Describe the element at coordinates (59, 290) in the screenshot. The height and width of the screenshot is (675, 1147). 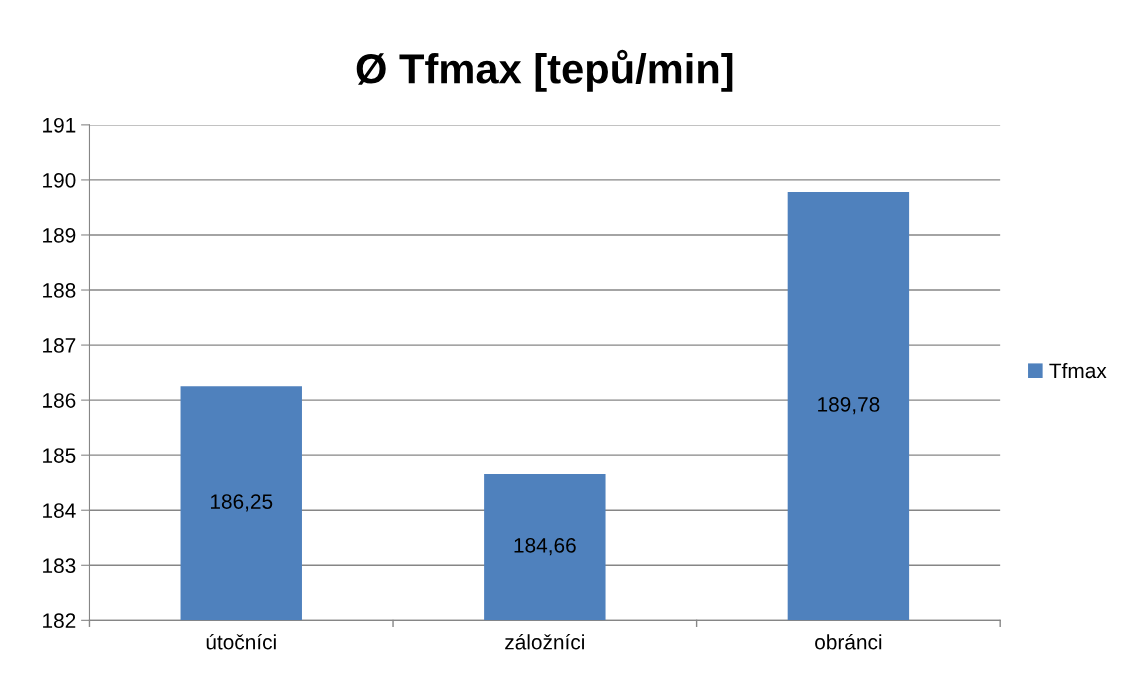
I see `y-tick-label: 188` at that location.